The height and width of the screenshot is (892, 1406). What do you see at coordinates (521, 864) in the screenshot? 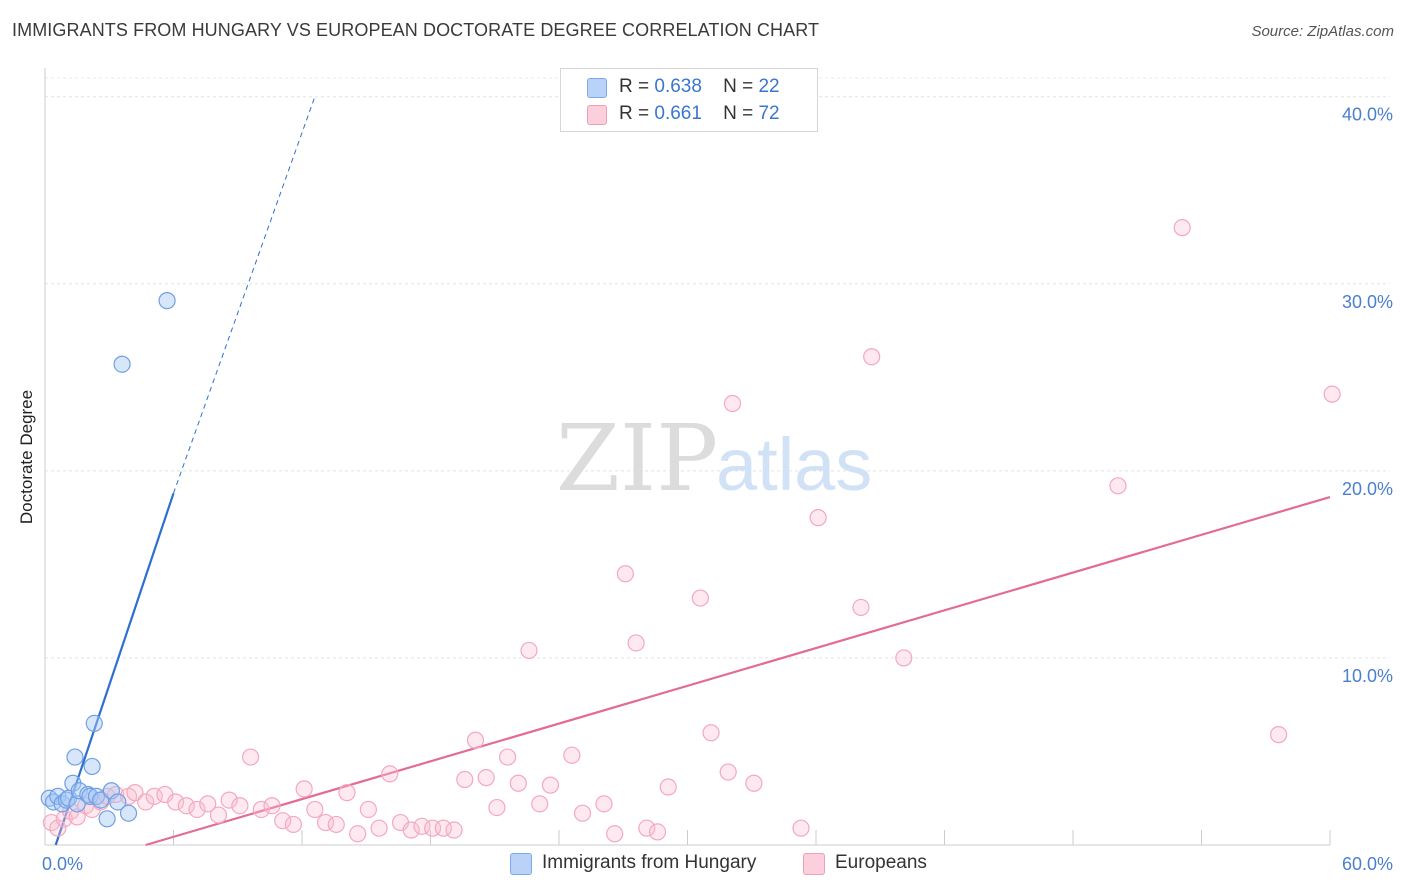
I see `bottom-legend-swatch-hungary` at bounding box center [521, 864].